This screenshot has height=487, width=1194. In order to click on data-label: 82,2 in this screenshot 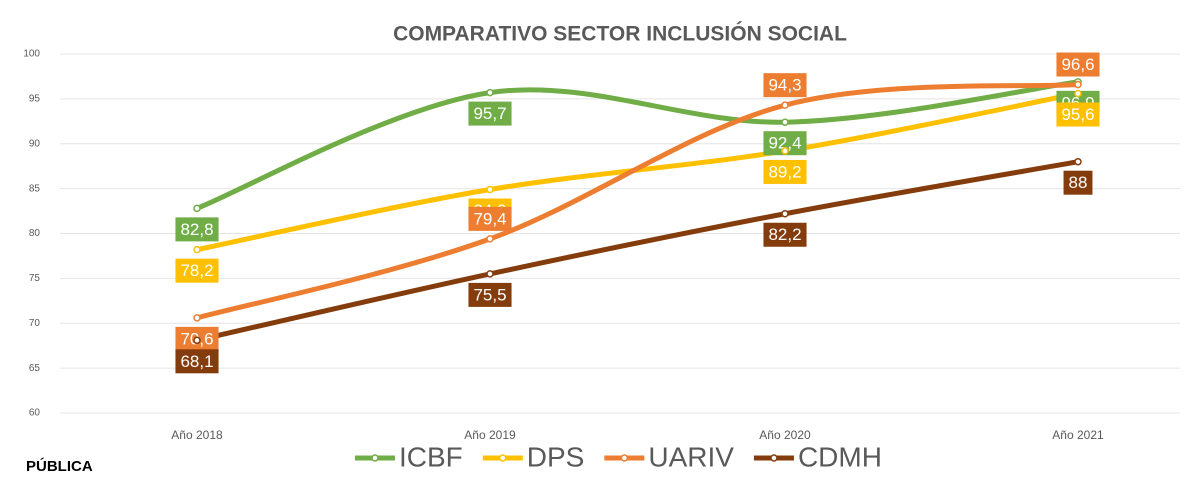, I will do `click(785, 234)`.